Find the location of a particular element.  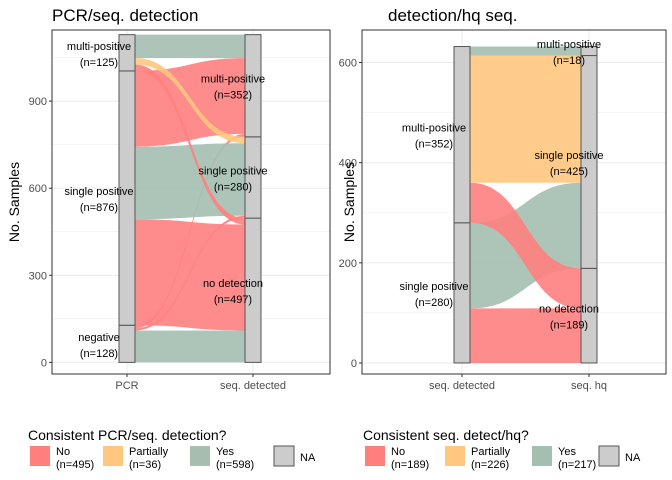

stratum-count: (n=18) is located at coordinates (569, 61).